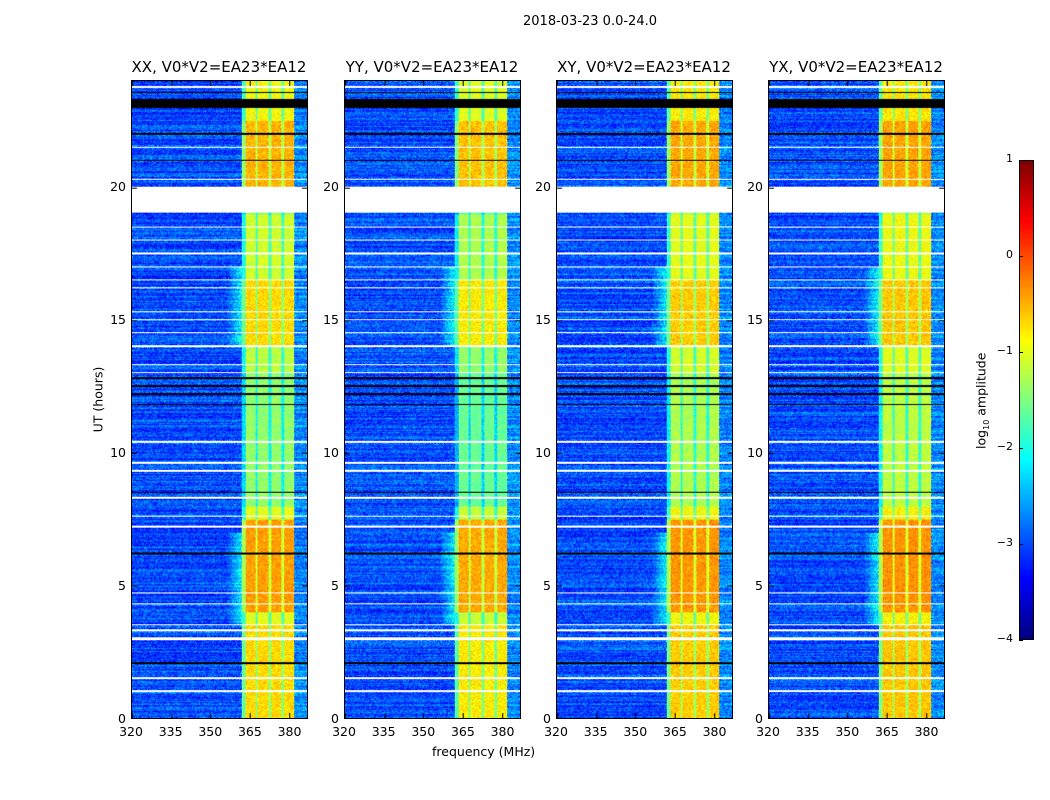 The height and width of the screenshot is (800, 1050). What do you see at coordinates (432, 67) in the screenshot?
I see `panel-title: YY, V0*V2=EA23*EA12` at bounding box center [432, 67].